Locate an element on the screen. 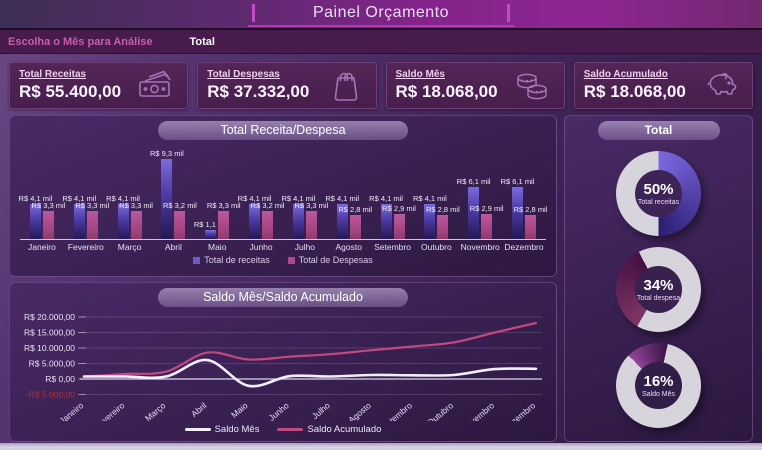  bar-group-fevereiro: R$ 4,1 mil R$ 3,3 mil is located at coordinates (85, 191).